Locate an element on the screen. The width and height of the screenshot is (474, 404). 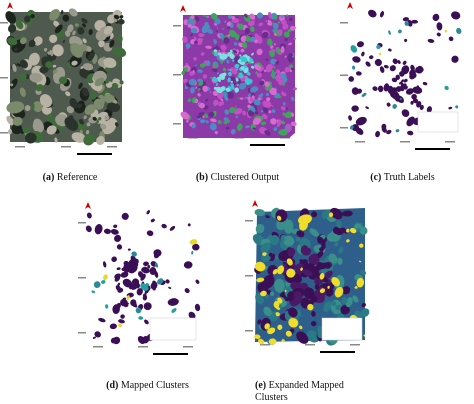
caption: (c) Truth Labels is located at coordinates (402, 178).